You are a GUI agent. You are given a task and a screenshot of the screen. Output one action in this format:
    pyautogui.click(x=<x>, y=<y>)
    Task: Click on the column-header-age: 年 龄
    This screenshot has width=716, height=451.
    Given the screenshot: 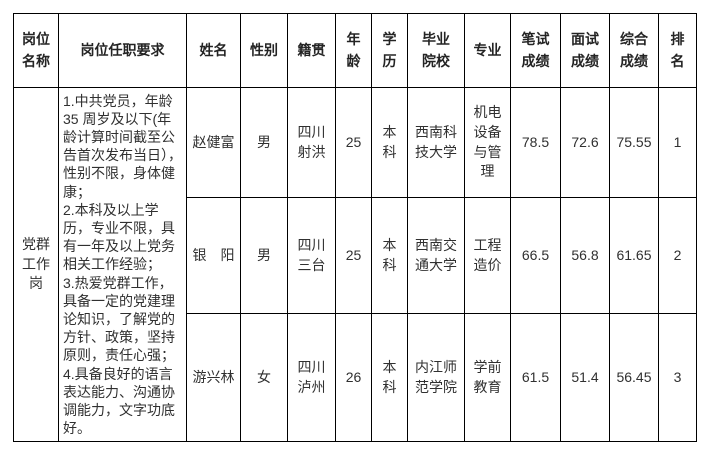 What is the action you would take?
    pyautogui.click(x=353, y=50)
    